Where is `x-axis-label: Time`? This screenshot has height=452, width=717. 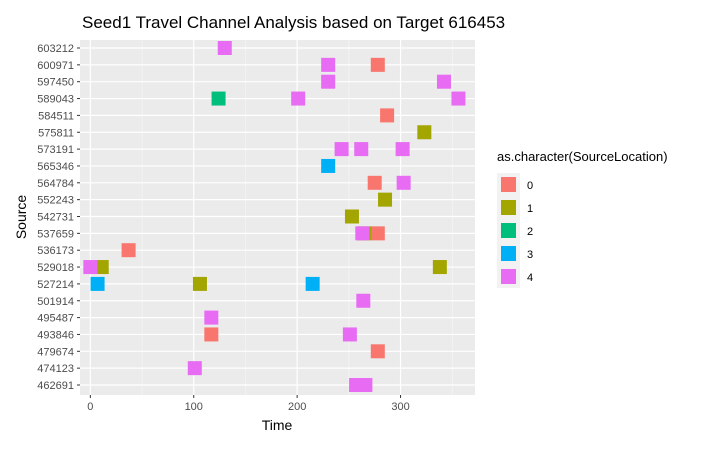
x-axis-label: Time is located at coordinates (277, 425).